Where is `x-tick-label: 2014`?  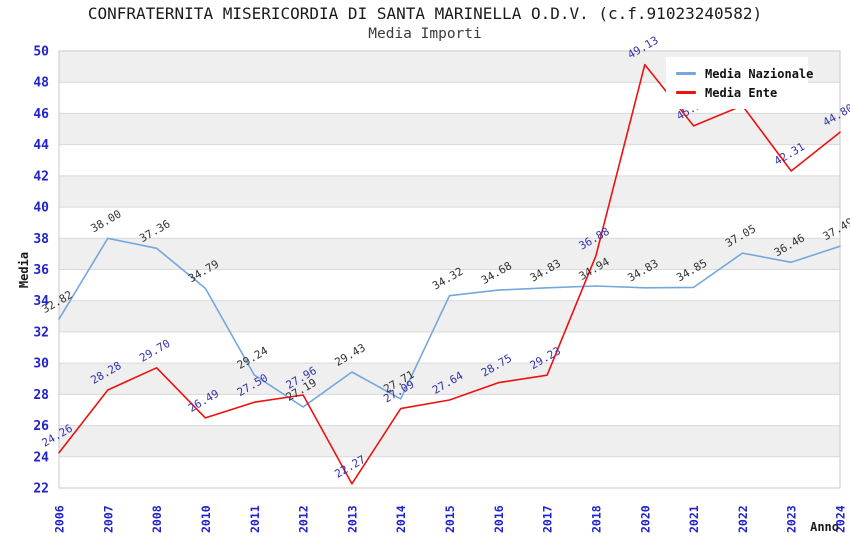 x-tick-label: 2014 is located at coordinates (401, 519).